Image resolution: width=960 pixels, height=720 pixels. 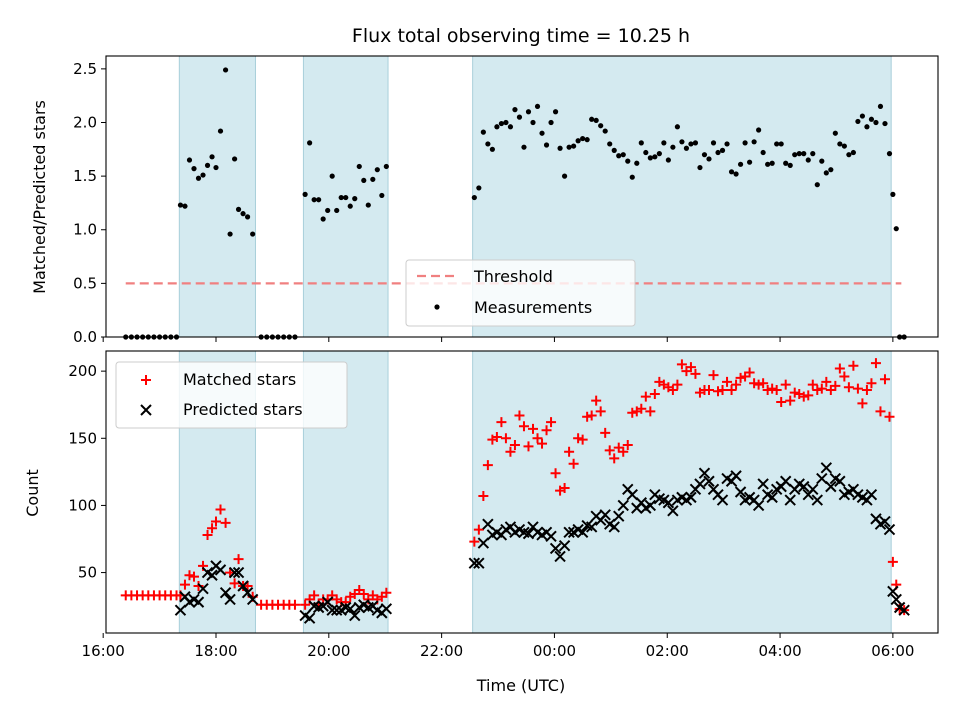 What do you see at coordinates (85, 69) in the screenshot?
I see `top-y-tick-label: 2.5` at bounding box center [85, 69].